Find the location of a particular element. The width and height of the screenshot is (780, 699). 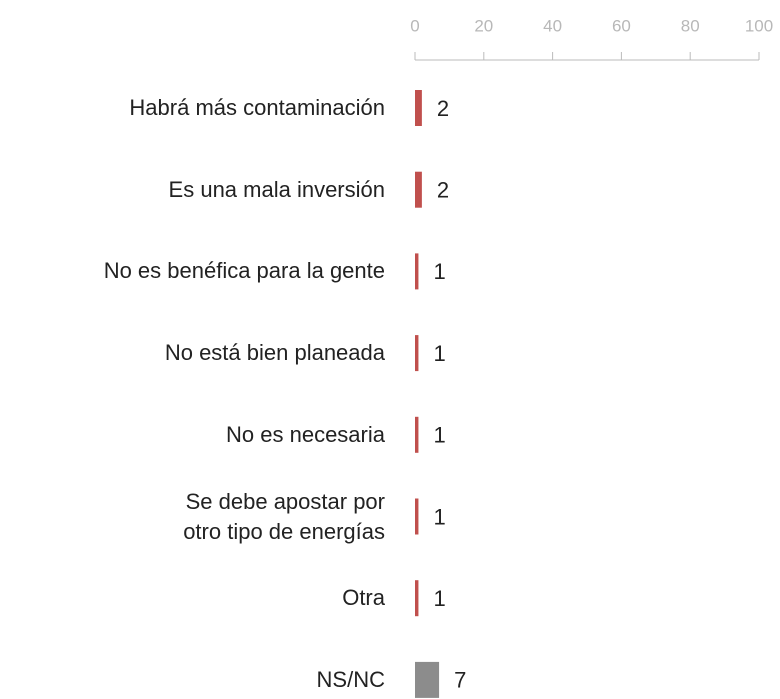

x-tick-label: 20 is located at coordinates (483, 25).